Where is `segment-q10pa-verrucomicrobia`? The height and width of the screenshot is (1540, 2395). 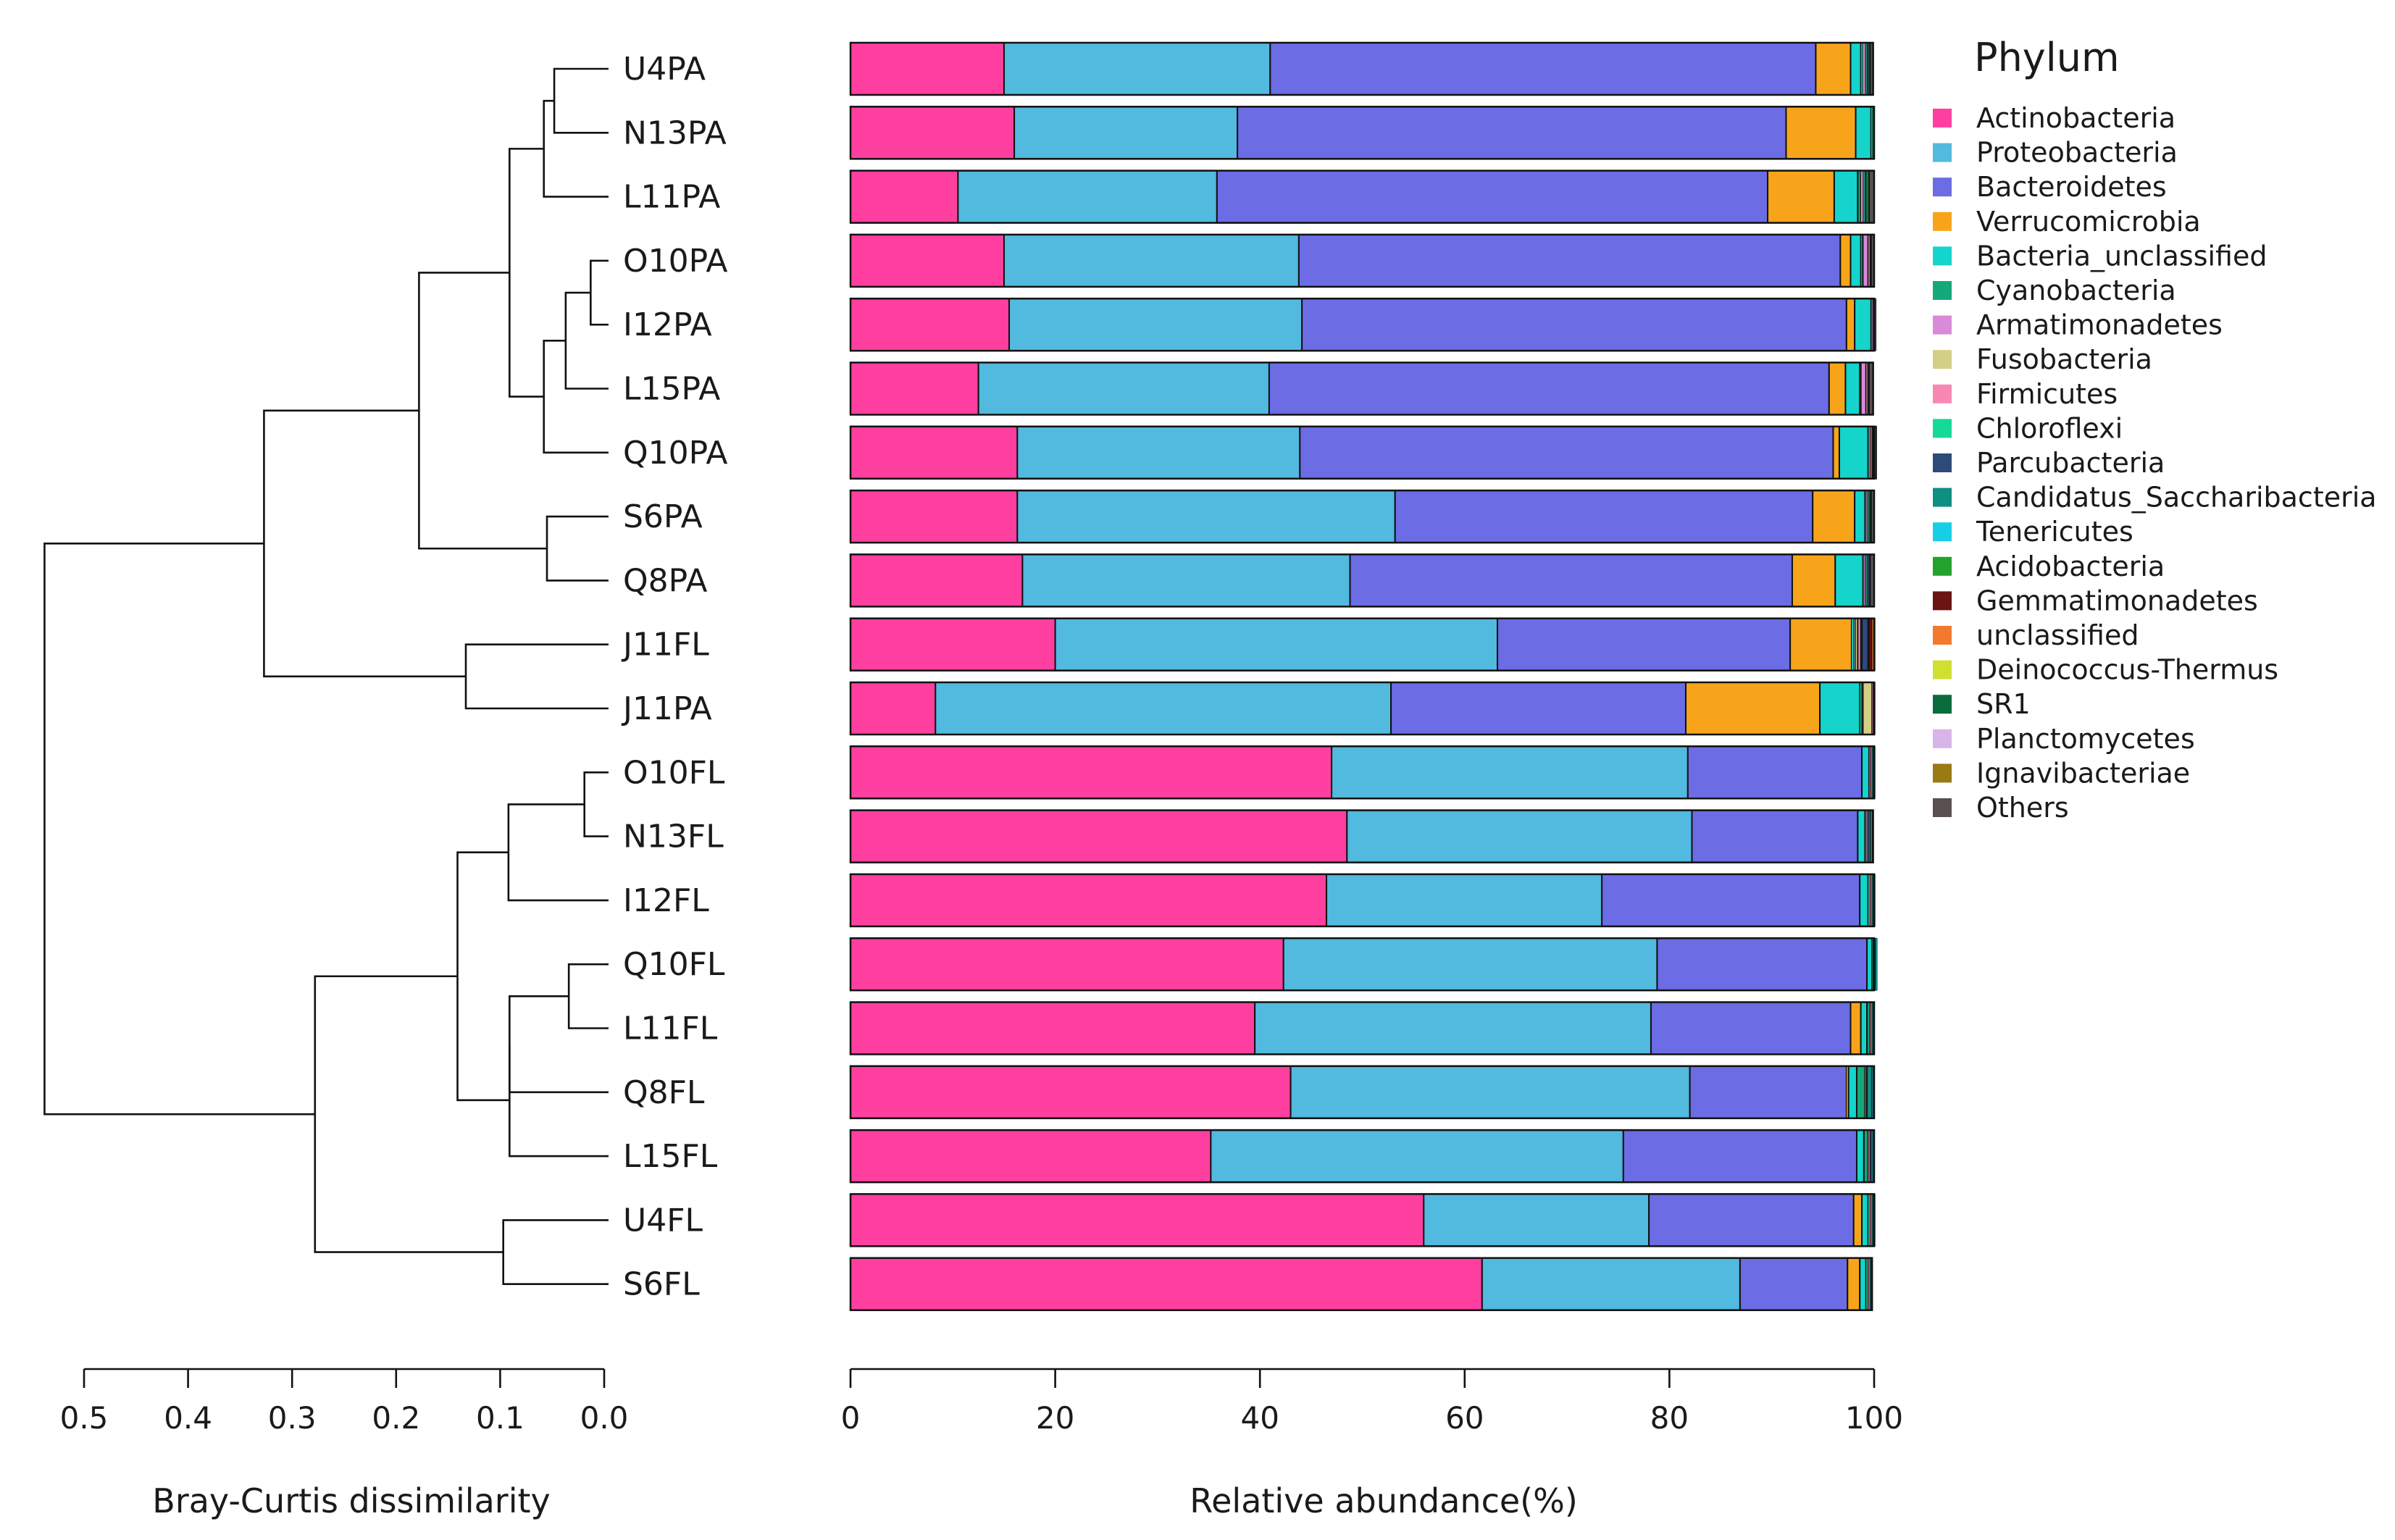 segment-q10pa-verrucomicrobia is located at coordinates (1836, 452).